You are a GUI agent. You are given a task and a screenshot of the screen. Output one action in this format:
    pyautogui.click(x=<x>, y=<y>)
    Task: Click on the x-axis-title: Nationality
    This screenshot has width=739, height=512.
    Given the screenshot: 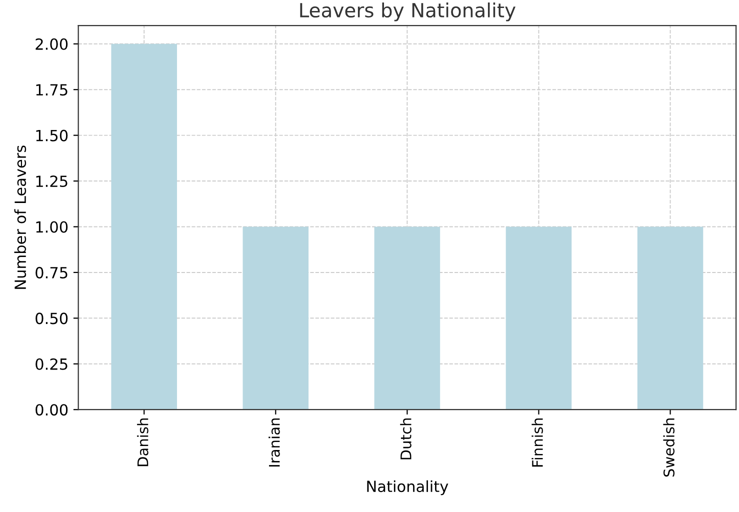 What is the action you would take?
    pyautogui.click(x=407, y=488)
    